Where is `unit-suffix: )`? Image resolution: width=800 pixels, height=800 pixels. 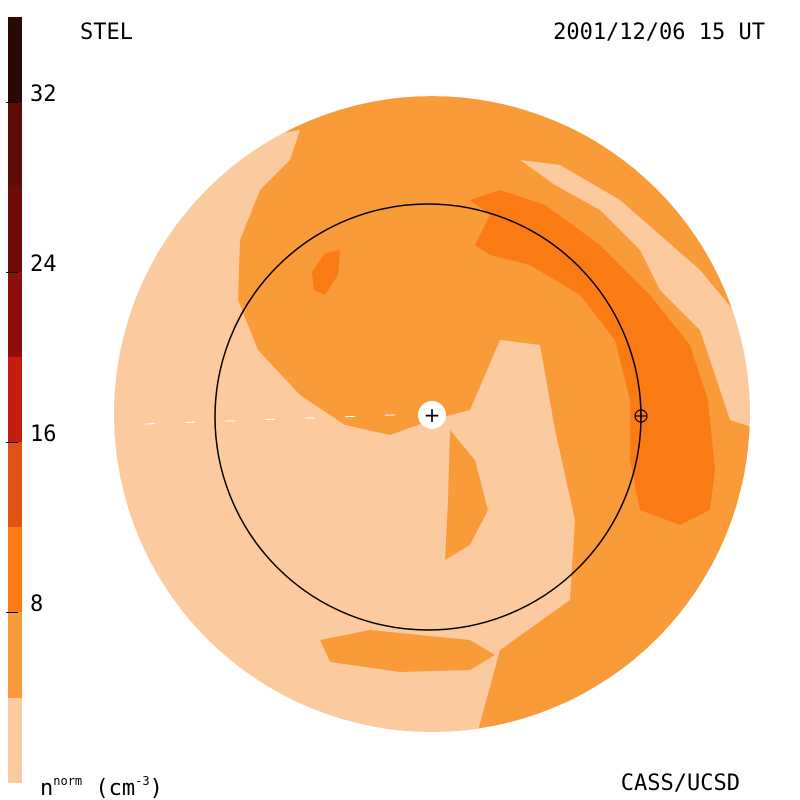
unit-suffix: ) is located at coordinates (156, 788).